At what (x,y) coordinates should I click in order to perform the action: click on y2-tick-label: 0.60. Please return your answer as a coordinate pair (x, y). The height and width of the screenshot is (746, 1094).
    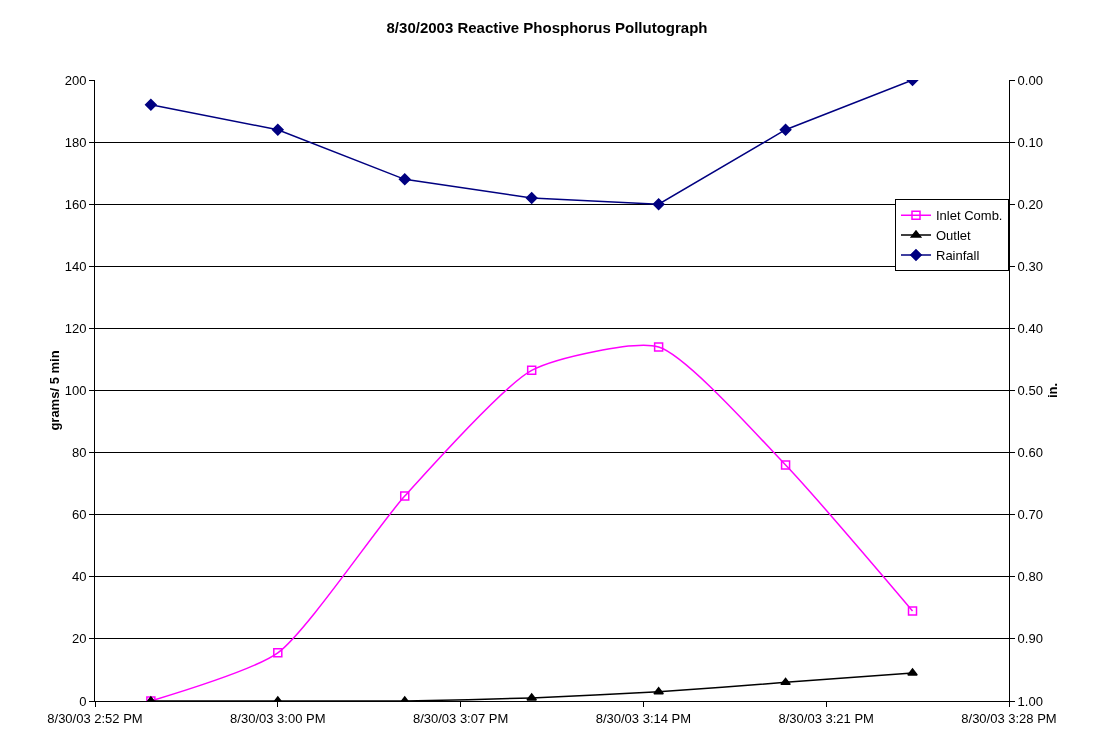
    Looking at the image, I should click on (1030, 453).